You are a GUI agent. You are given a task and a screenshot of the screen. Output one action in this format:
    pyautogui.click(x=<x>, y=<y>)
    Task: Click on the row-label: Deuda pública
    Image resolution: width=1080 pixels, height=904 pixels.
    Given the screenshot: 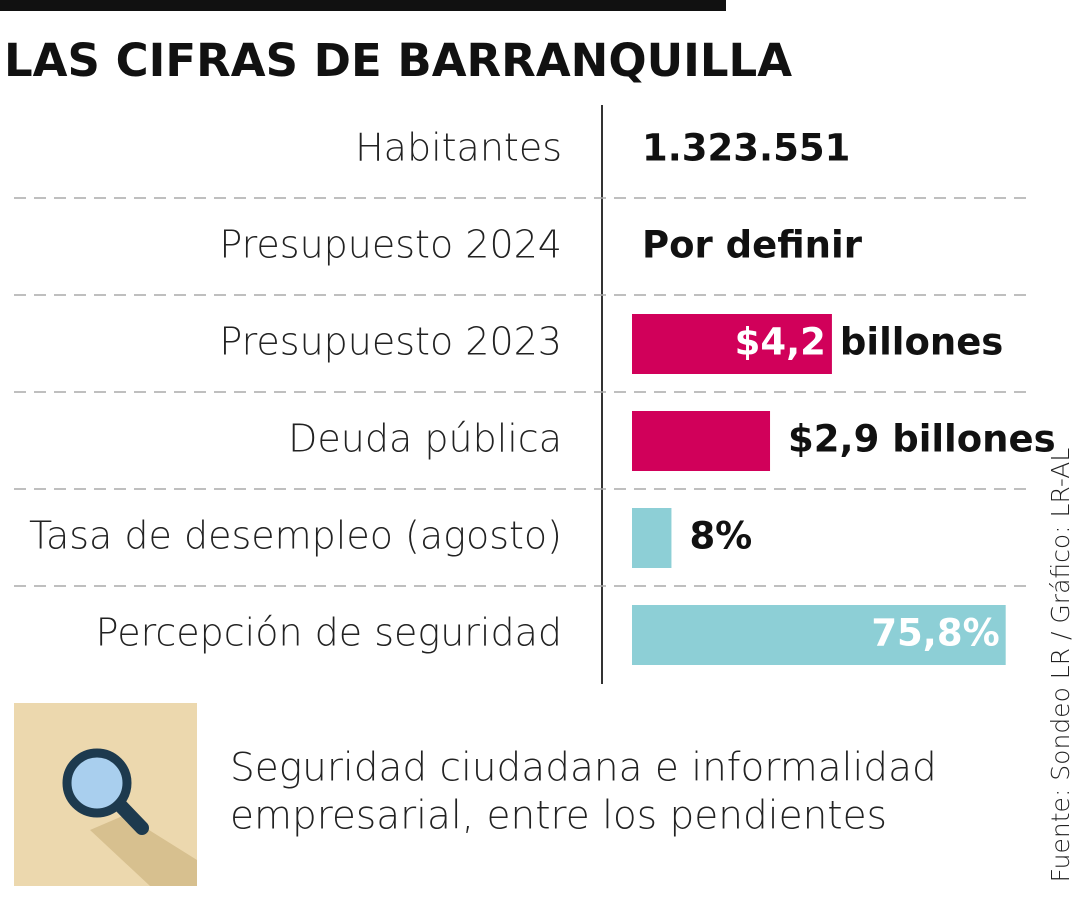 What is the action you would take?
    pyautogui.click(x=425, y=439)
    